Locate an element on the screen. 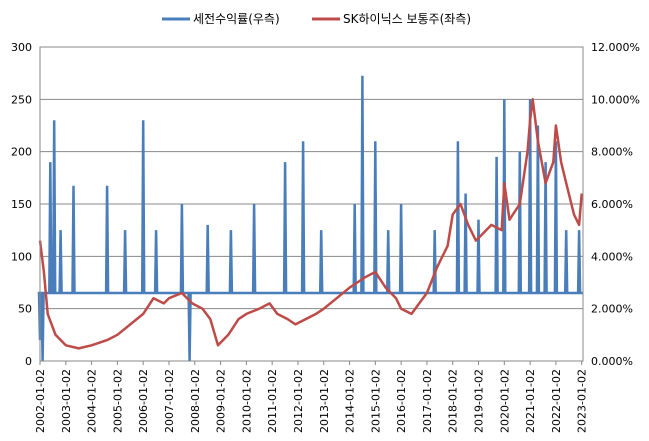 This screenshot has width=649, height=441. left-tick-label: 250 is located at coordinates (21, 99).